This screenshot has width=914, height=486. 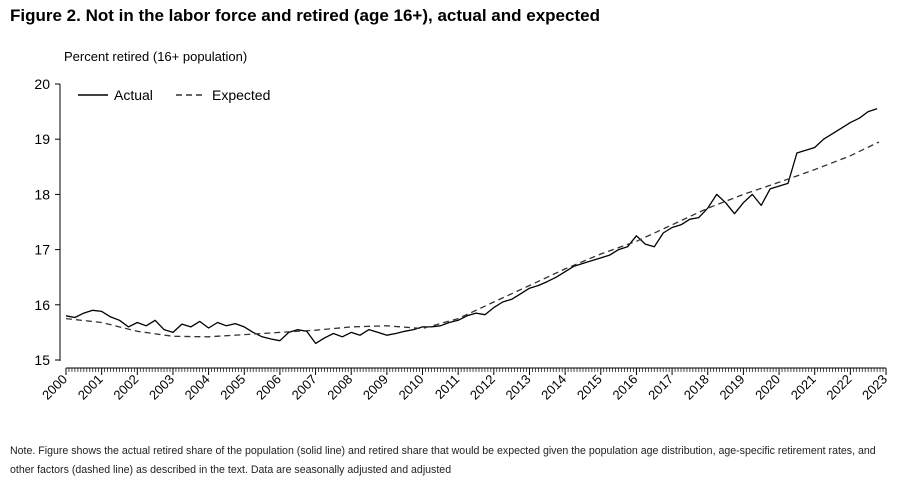 What do you see at coordinates (42, 305) in the screenshot?
I see `y-tick-label: 16` at bounding box center [42, 305].